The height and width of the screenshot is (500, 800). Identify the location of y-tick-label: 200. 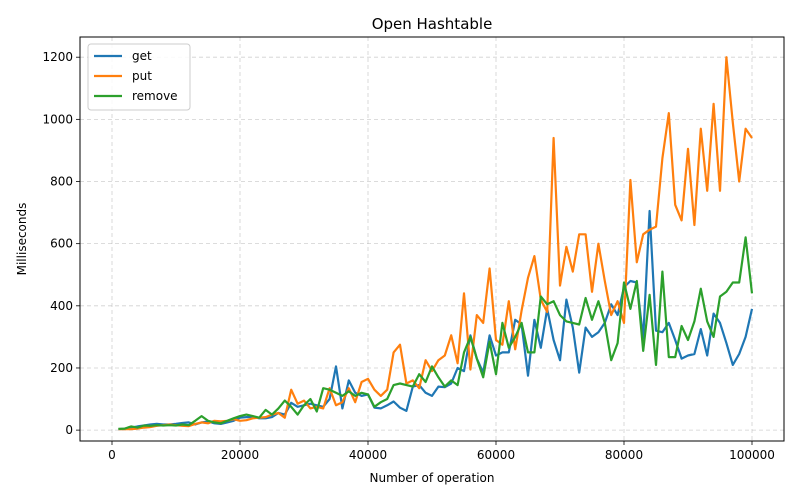
(61, 368).